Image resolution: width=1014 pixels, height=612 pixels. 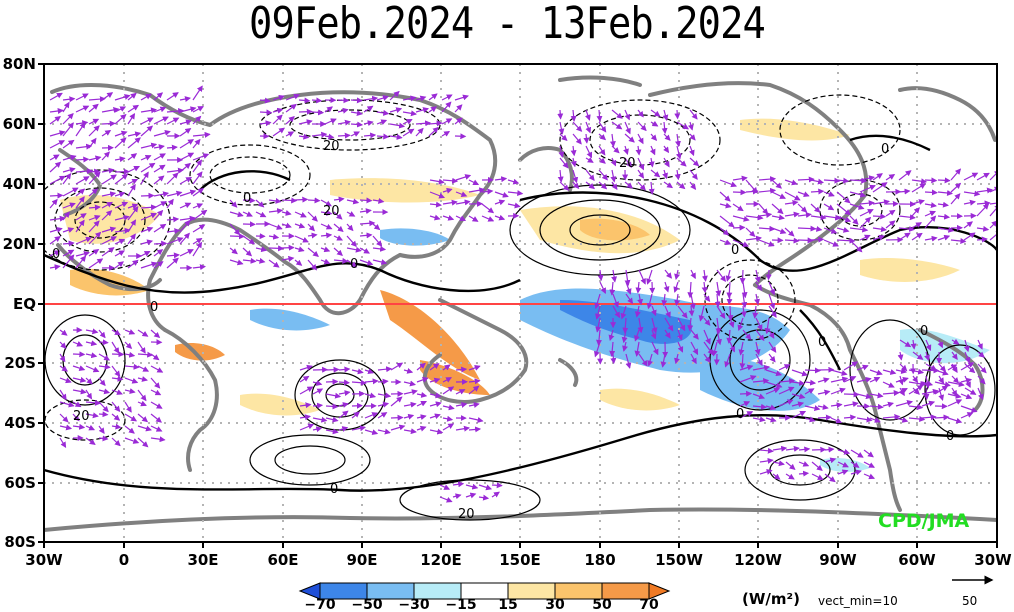 I want to click on lat-label: 40N, so click(x=19, y=184).